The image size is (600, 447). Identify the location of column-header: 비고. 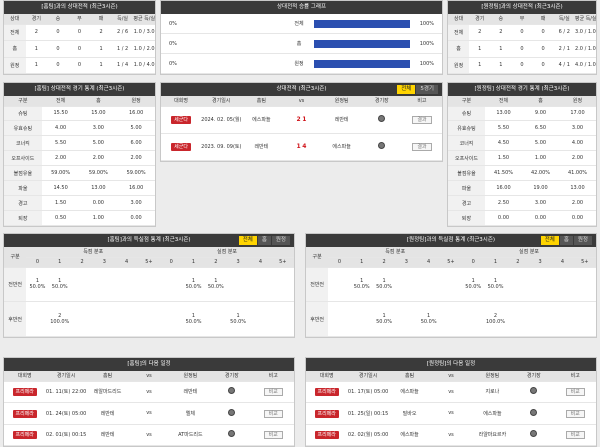
(273, 376).